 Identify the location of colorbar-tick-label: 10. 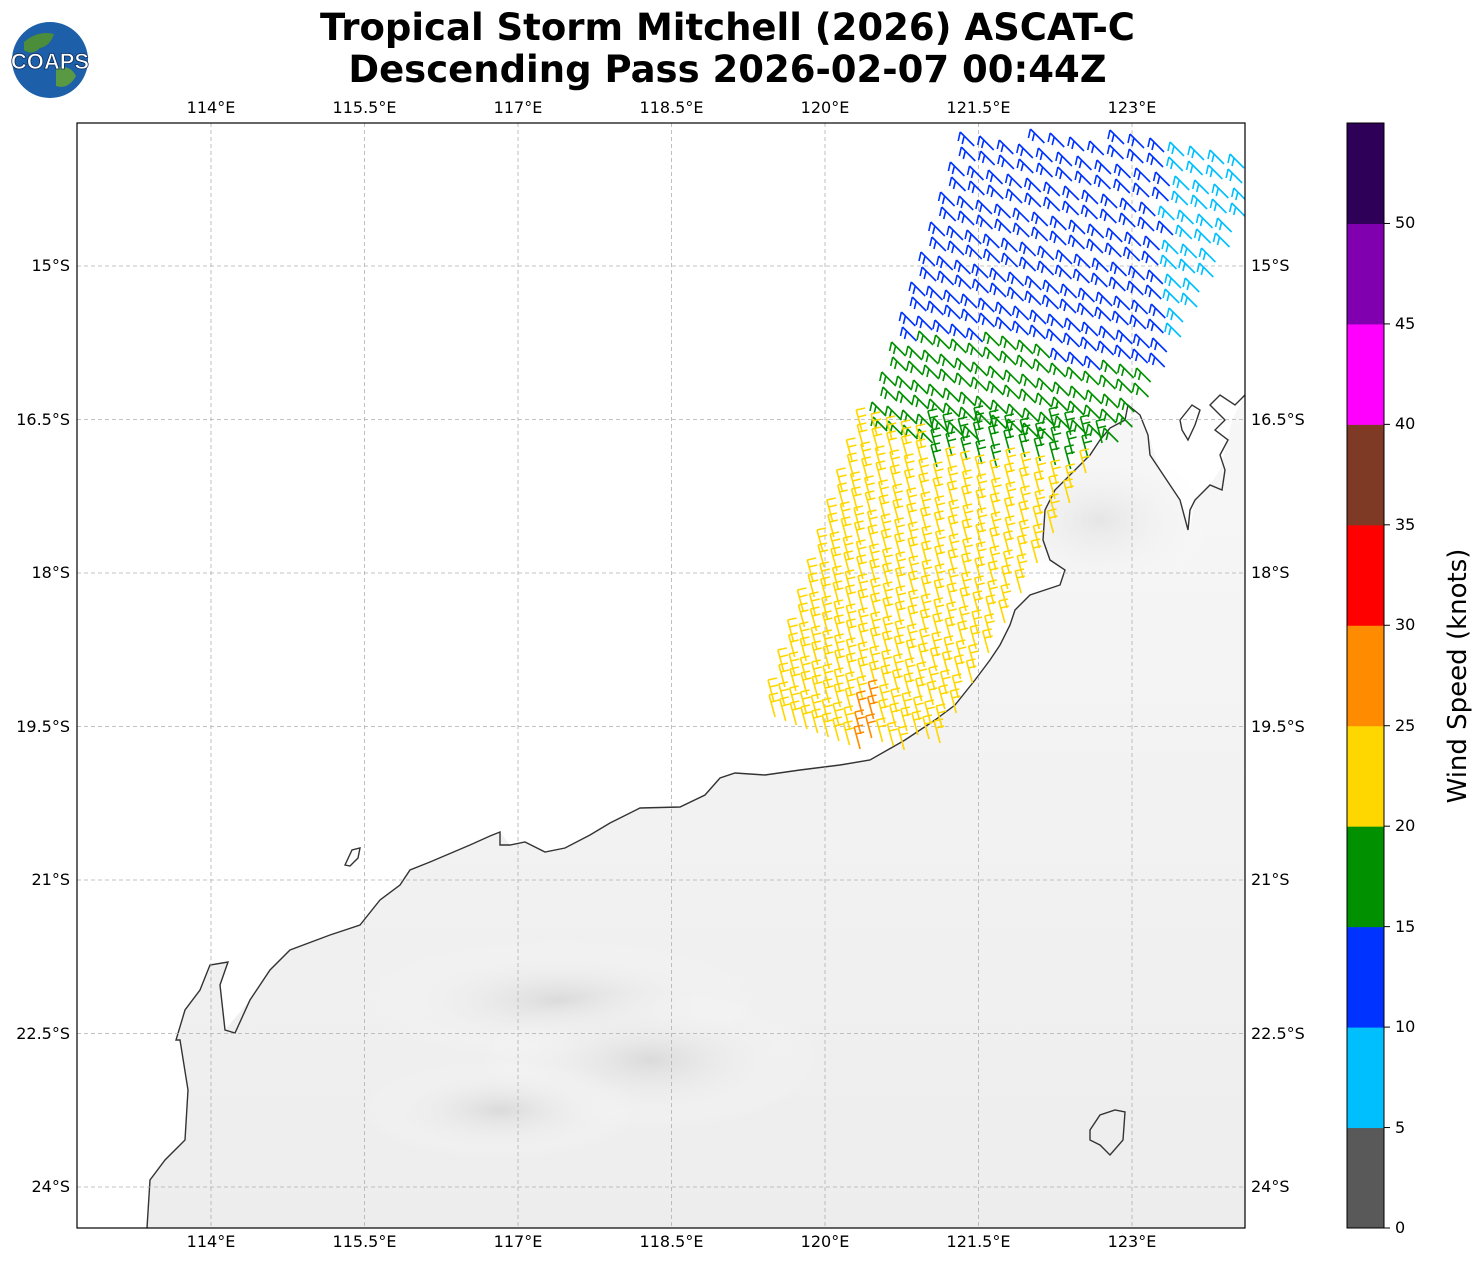
(1405, 1027).